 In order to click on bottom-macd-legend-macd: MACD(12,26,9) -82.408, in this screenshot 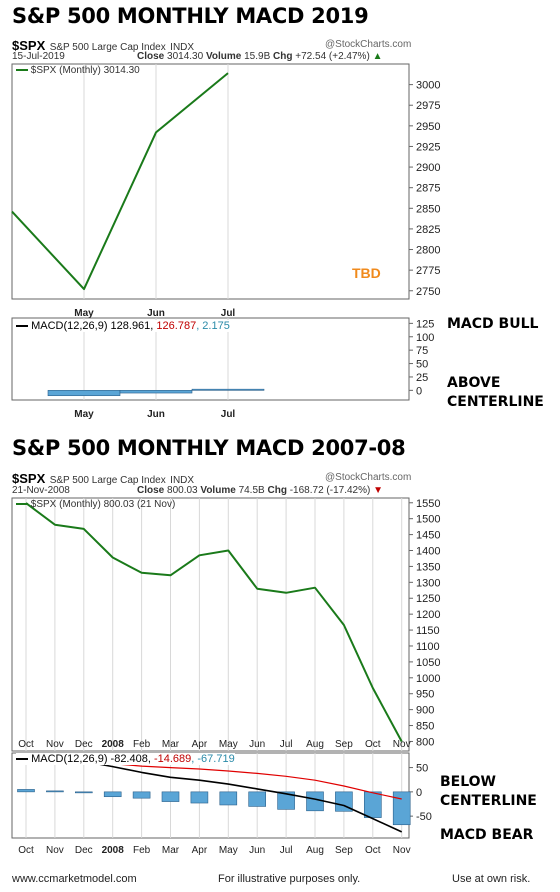, I will do `click(92, 759)`.